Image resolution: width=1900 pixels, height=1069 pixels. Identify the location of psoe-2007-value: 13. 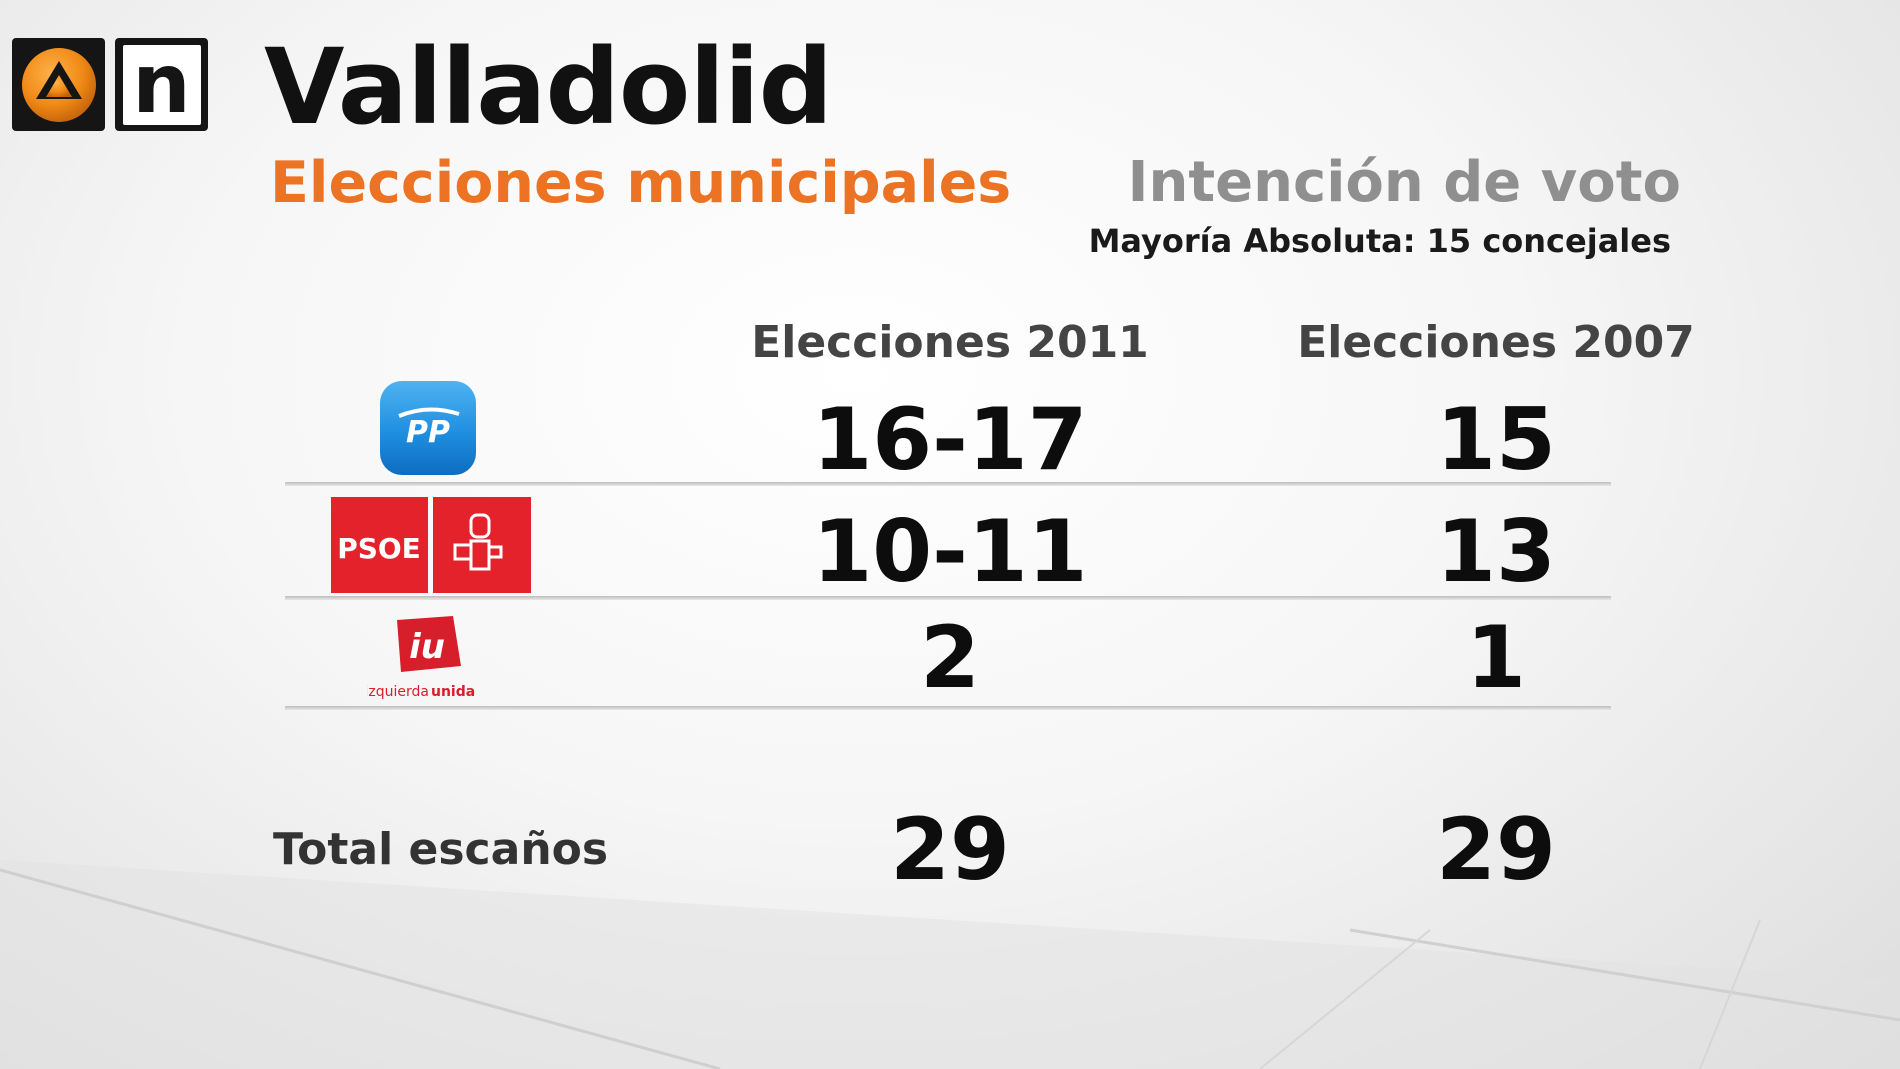
(1496, 552).